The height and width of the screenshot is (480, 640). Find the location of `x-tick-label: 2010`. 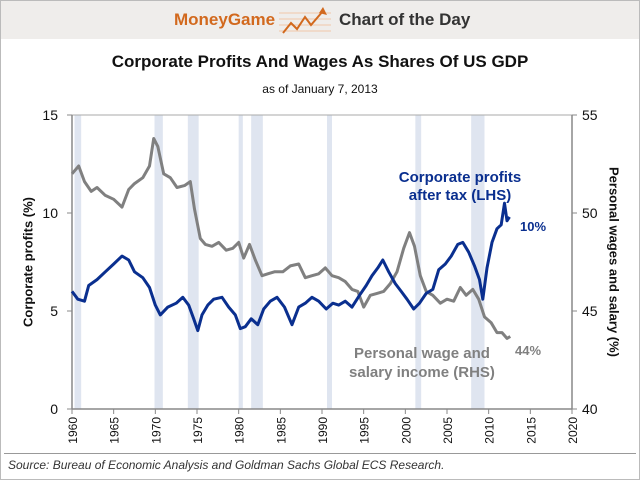

x-tick-label: 2010 is located at coordinates (490, 430).